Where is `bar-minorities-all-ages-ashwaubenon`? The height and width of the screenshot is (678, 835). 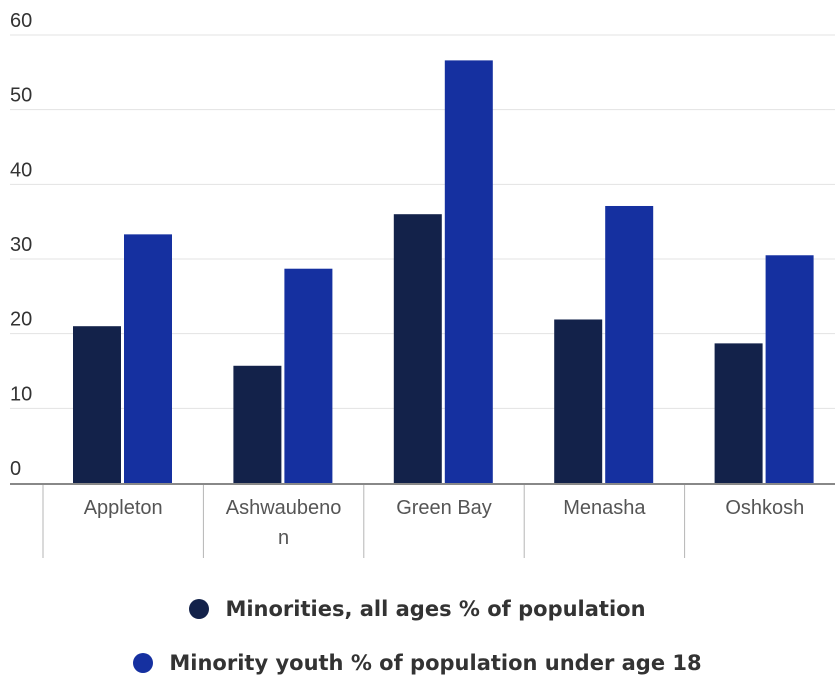 bar-minorities-all-ages-ashwaubenon is located at coordinates (257, 424).